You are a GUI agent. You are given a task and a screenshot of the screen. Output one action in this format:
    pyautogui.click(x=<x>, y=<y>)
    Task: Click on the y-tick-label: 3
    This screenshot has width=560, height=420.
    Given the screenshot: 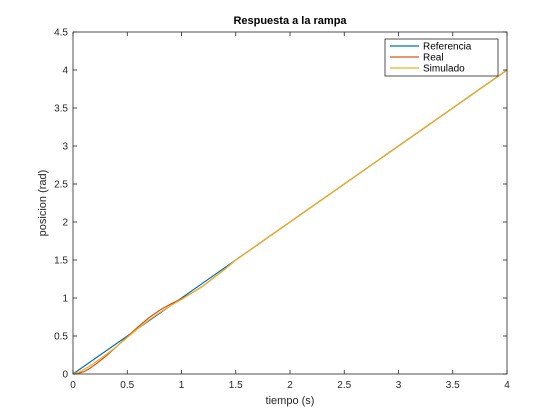 What is the action you would take?
    pyautogui.click(x=65, y=147)
    